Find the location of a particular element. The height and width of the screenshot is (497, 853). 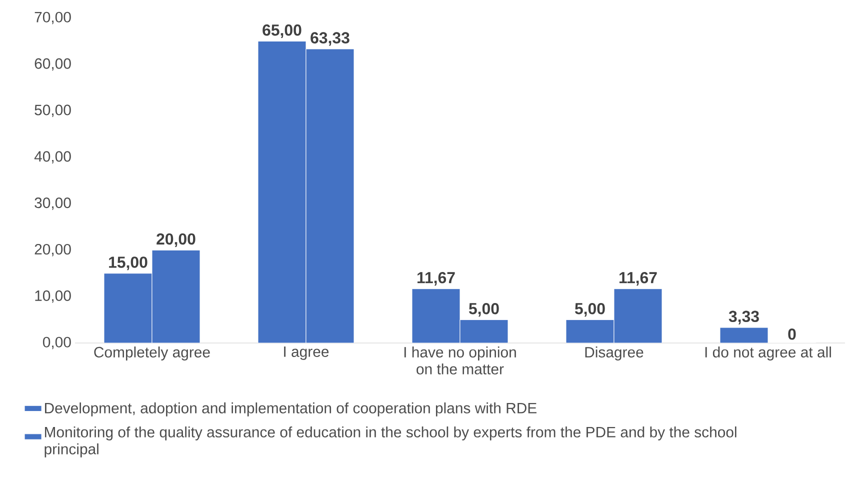

y-tick-label: 70,00 is located at coordinates (52, 18).